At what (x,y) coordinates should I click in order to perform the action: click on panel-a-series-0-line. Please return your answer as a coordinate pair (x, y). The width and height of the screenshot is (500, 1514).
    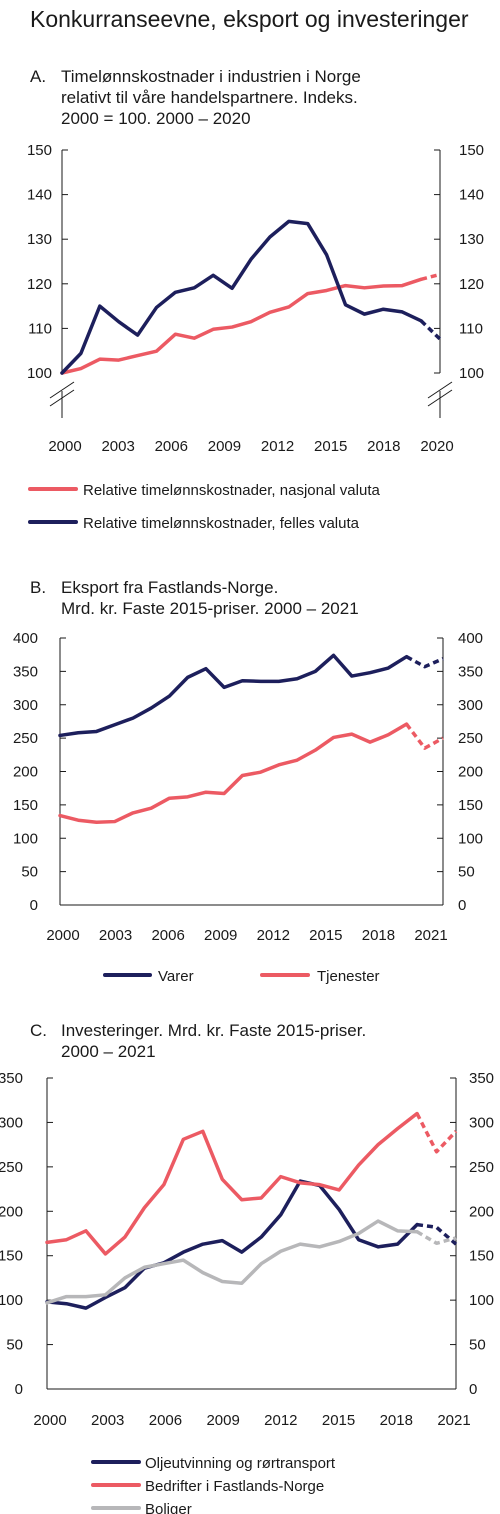
    Looking at the image, I should click on (241, 326).